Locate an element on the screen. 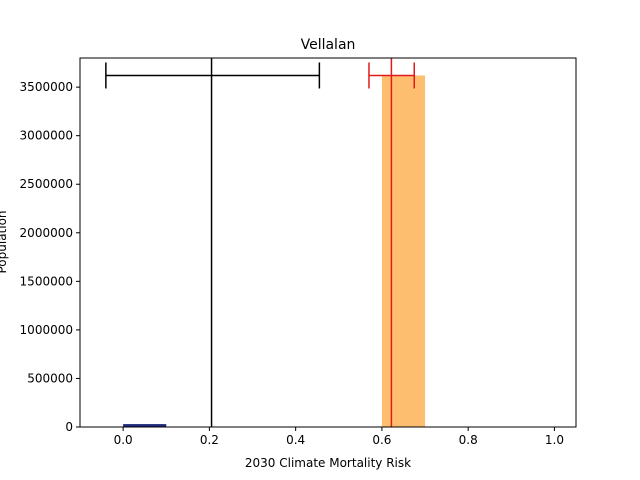 This screenshot has width=640, height=480. x-axis-label: 2030 Climate Mortality Risk is located at coordinates (328, 463).